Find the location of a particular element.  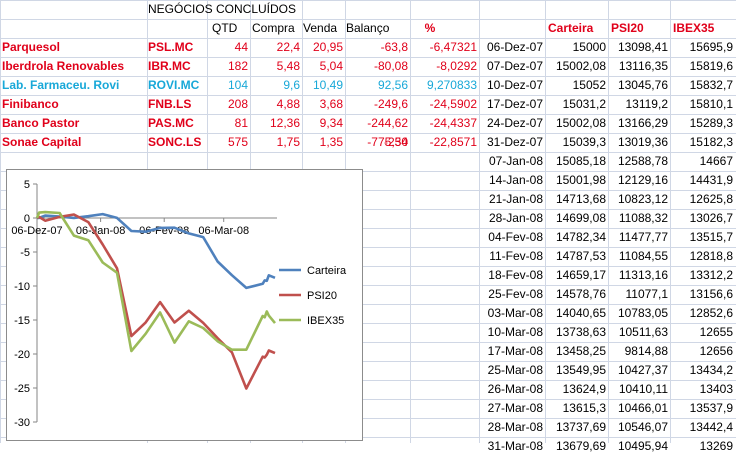

series-line-carteira is located at coordinates (156, 251).